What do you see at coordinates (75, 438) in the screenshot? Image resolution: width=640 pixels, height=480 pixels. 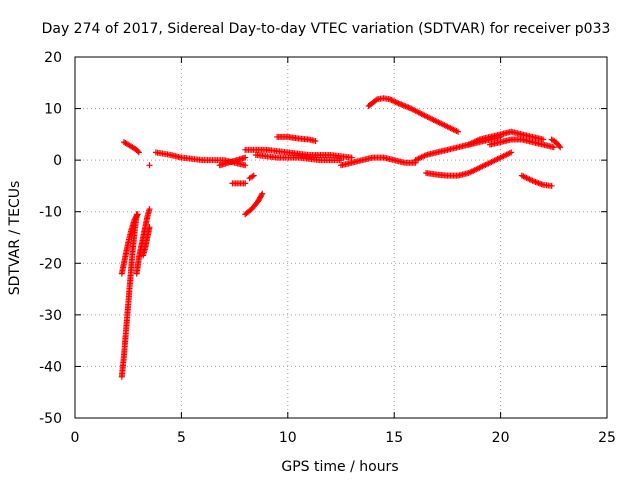 I see `x-tick-label: 0` at bounding box center [75, 438].